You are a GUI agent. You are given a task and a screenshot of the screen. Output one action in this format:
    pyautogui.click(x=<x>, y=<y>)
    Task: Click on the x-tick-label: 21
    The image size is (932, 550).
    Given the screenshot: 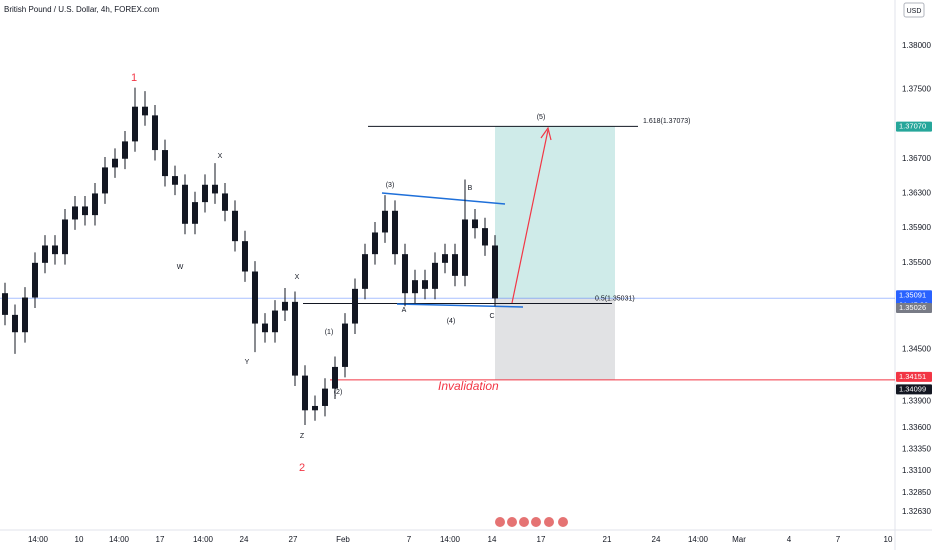 What is the action you would take?
    pyautogui.click(x=607, y=539)
    